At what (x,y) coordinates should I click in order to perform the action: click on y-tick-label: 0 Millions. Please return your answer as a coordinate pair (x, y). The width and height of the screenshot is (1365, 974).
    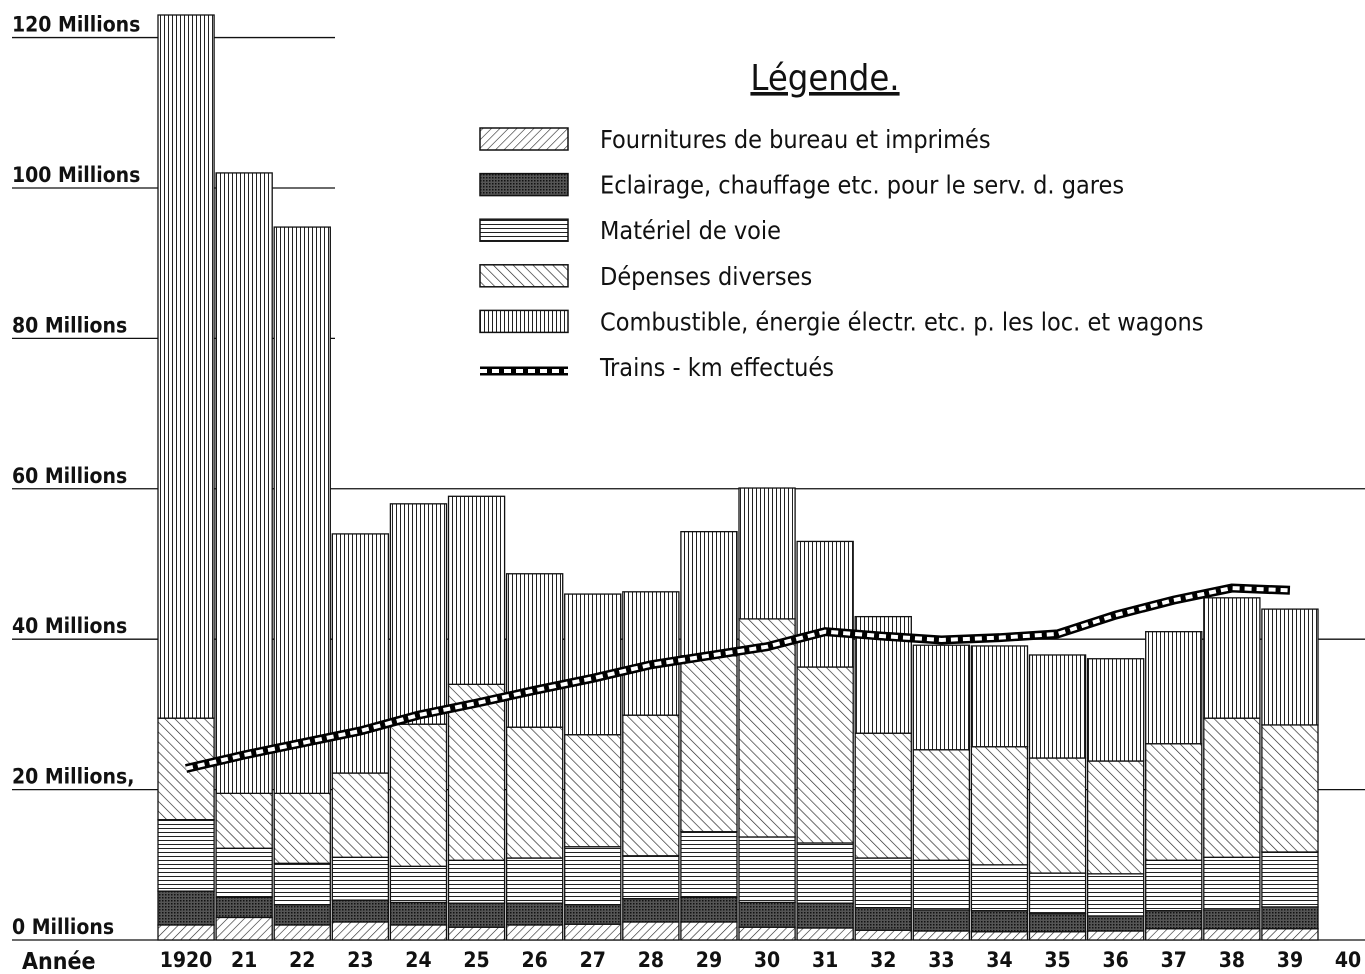
    Looking at the image, I should click on (63, 927).